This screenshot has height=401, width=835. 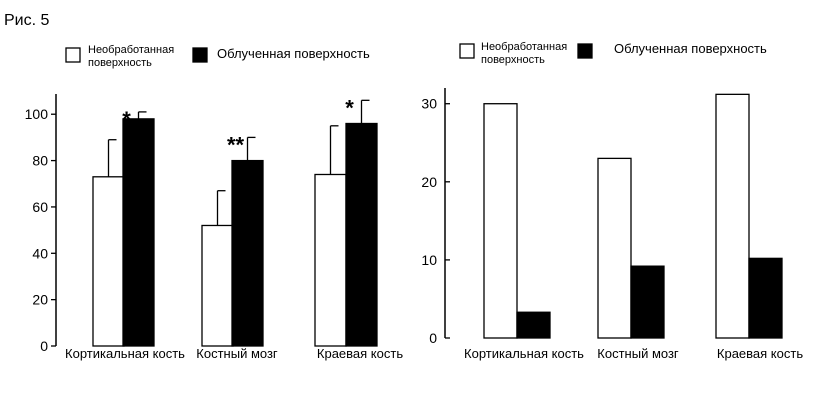 What do you see at coordinates (37, 114) in the screenshot?
I see `y-tick-label: 100` at bounding box center [37, 114].